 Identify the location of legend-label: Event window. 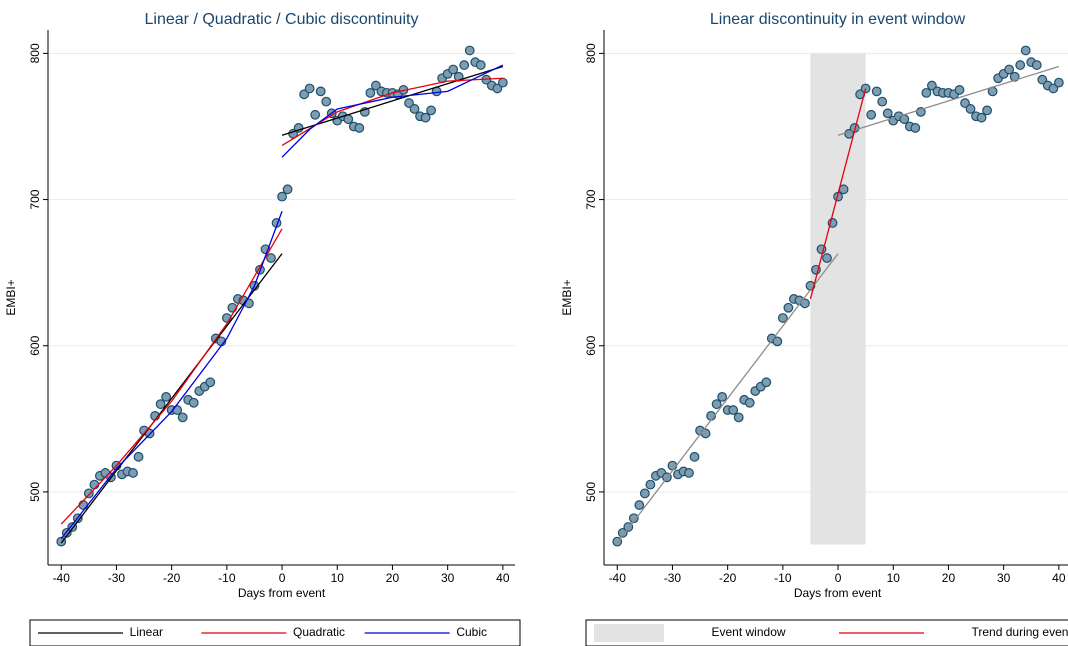
(749, 632).